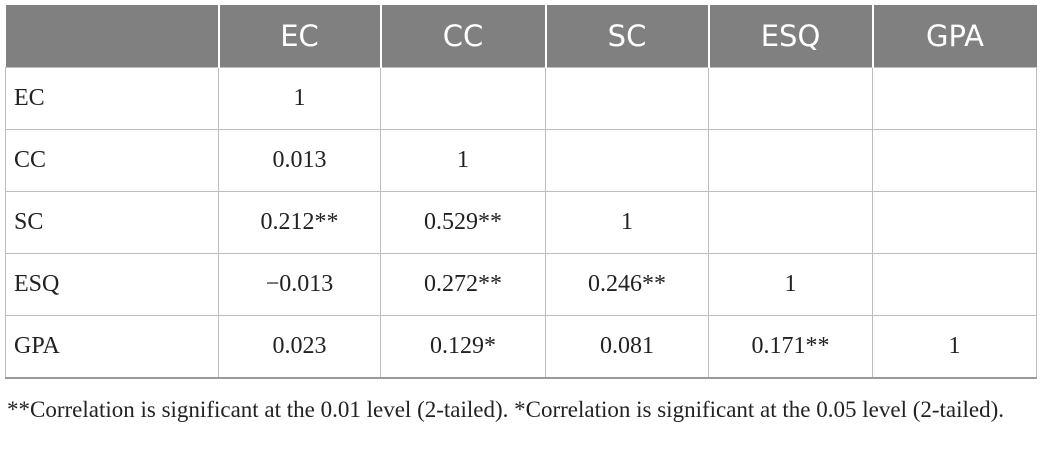 This screenshot has height=469, width=1041. What do you see at coordinates (627, 347) in the screenshot?
I see `correlation-cell: 0.081` at bounding box center [627, 347].